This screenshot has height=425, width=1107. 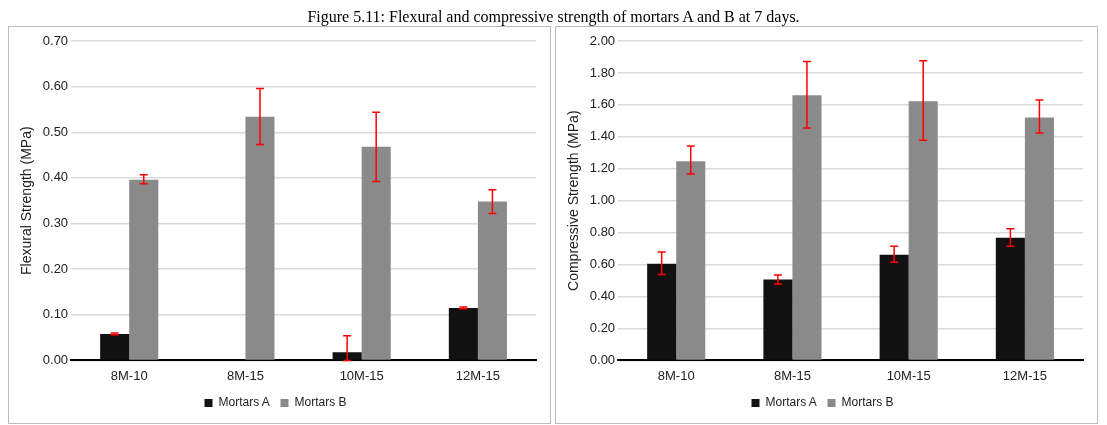 What do you see at coordinates (55, 40) in the screenshot?
I see `y-tick-label: 0.70` at bounding box center [55, 40].